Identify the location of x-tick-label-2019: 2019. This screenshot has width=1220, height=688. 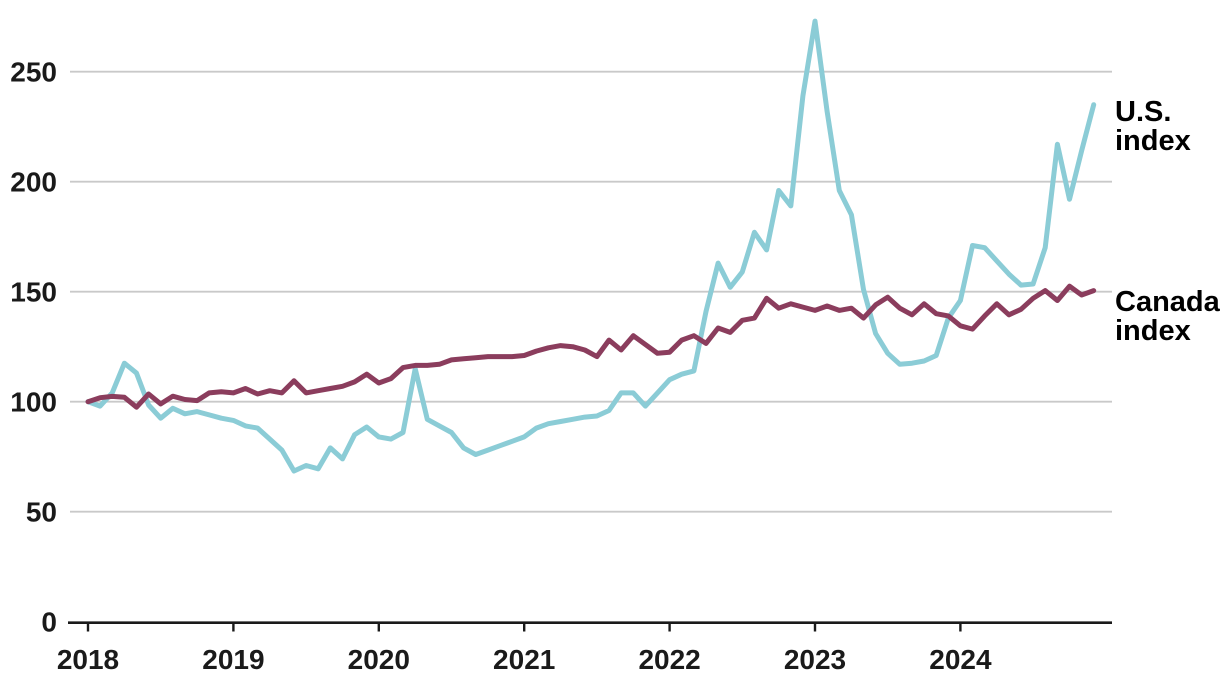
(233, 659).